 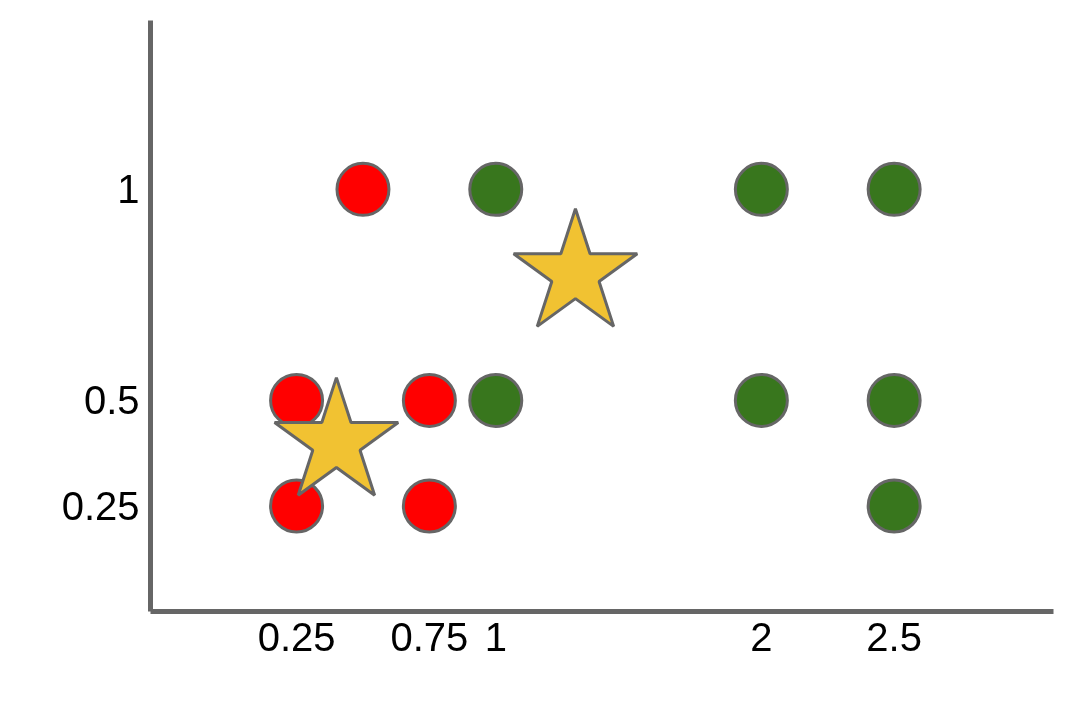 What do you see at coordinates (111, 400) in the screenshot?
I see `y-tick-label: 0.5` at bounding box center [111, 400].